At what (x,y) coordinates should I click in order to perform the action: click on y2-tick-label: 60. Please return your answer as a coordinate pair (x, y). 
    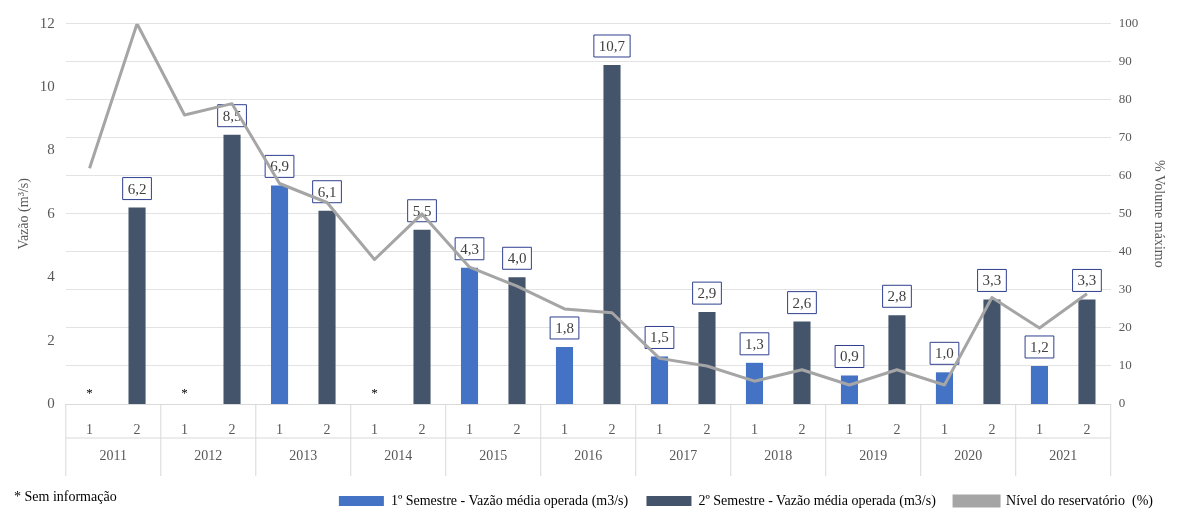
    Looking at the image, I should click on (1125, 175).